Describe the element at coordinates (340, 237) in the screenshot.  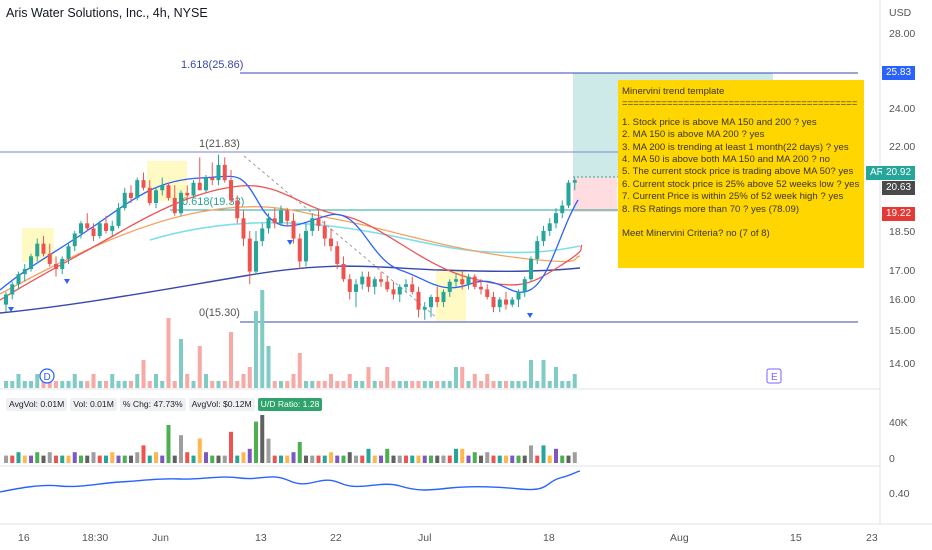
I see `trend-dashed` at that location.